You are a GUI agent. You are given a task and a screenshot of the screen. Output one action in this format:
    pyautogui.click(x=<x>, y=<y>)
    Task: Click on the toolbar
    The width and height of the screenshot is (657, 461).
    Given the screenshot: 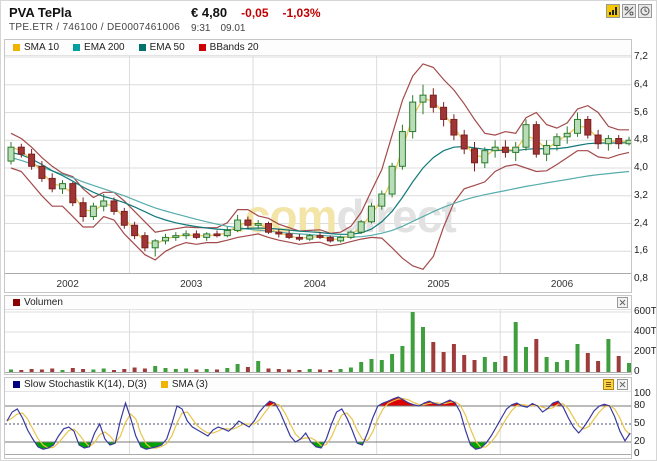 What is the action you would take?
    pyautogui.click(x=629, y=11)
    